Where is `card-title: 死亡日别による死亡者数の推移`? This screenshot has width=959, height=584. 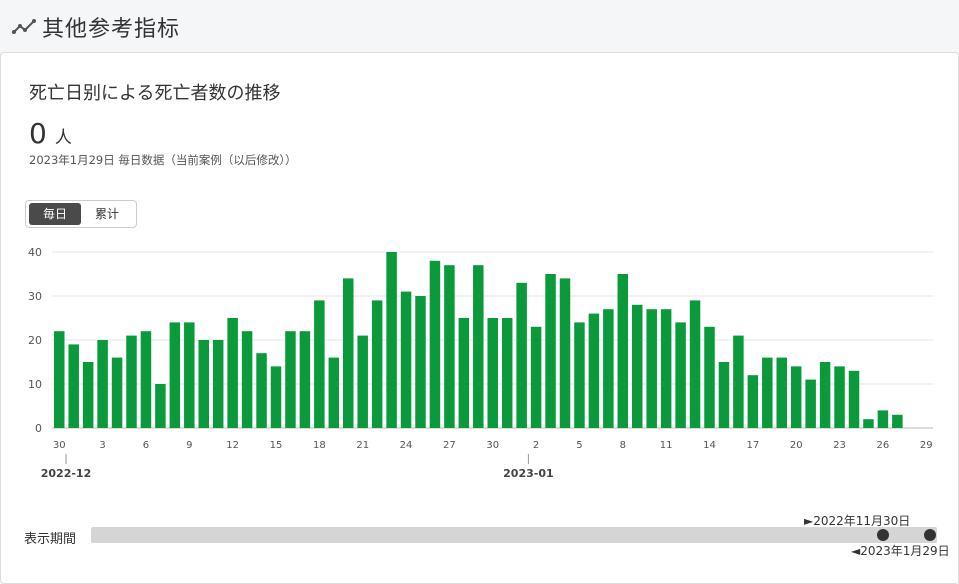 card-title: 死亡日别による死亡者数の推移 is located at coordinates (155, 93).